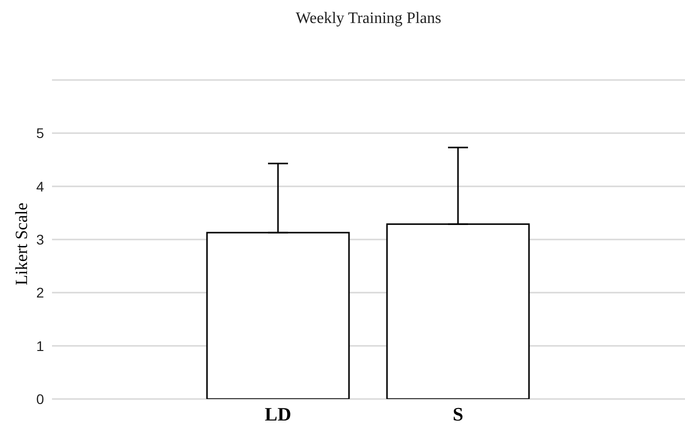 This screenshot has height=430, width=685. What do you see at coordinates (458, 415) in the screenshot?
I see `x-tick-label: S` at bounding box center [458, 415].